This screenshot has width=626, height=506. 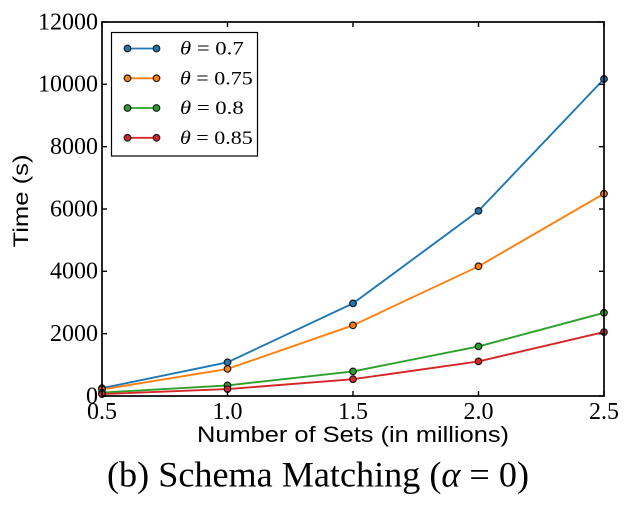 I want to click on svg-text: 1.0, so click(x=228, y=412).